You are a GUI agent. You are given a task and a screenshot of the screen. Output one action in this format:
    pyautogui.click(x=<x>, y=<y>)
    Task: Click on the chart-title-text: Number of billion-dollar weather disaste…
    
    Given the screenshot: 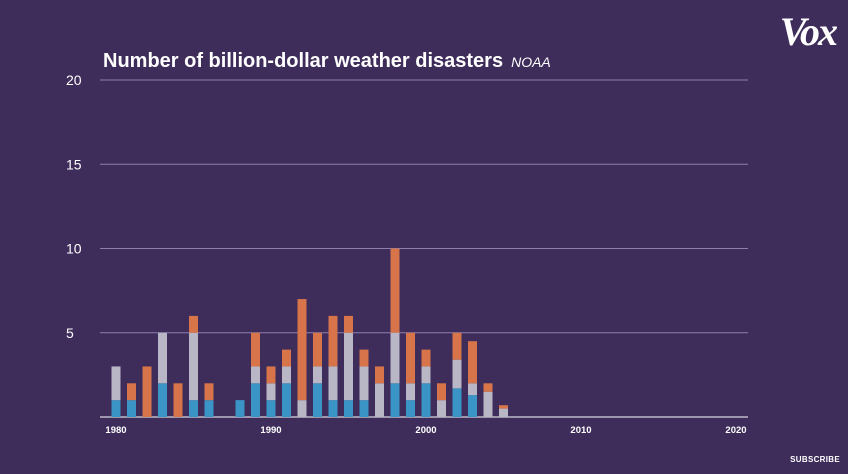 What is the action you would take?
    pyautogui.click(x=303, y=61)
    